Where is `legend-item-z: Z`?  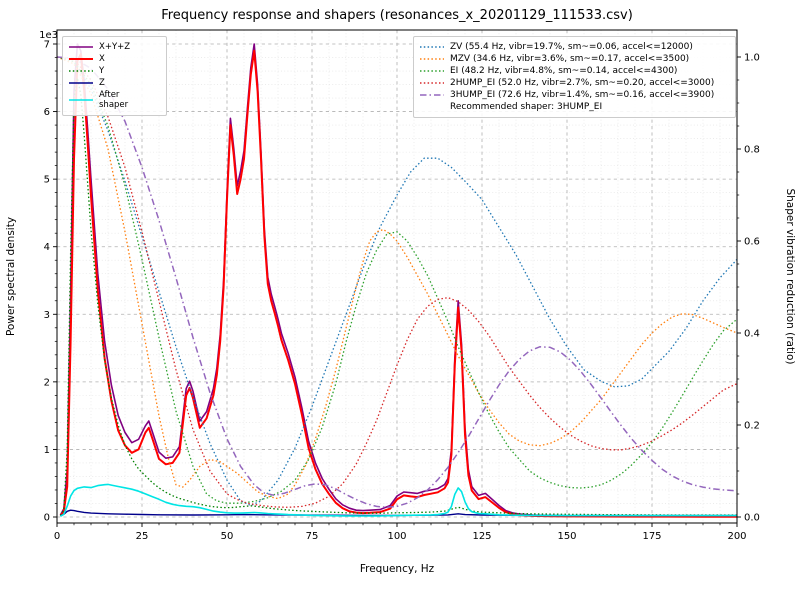
legend-item-z: Z is located at coordinates (114, 83).